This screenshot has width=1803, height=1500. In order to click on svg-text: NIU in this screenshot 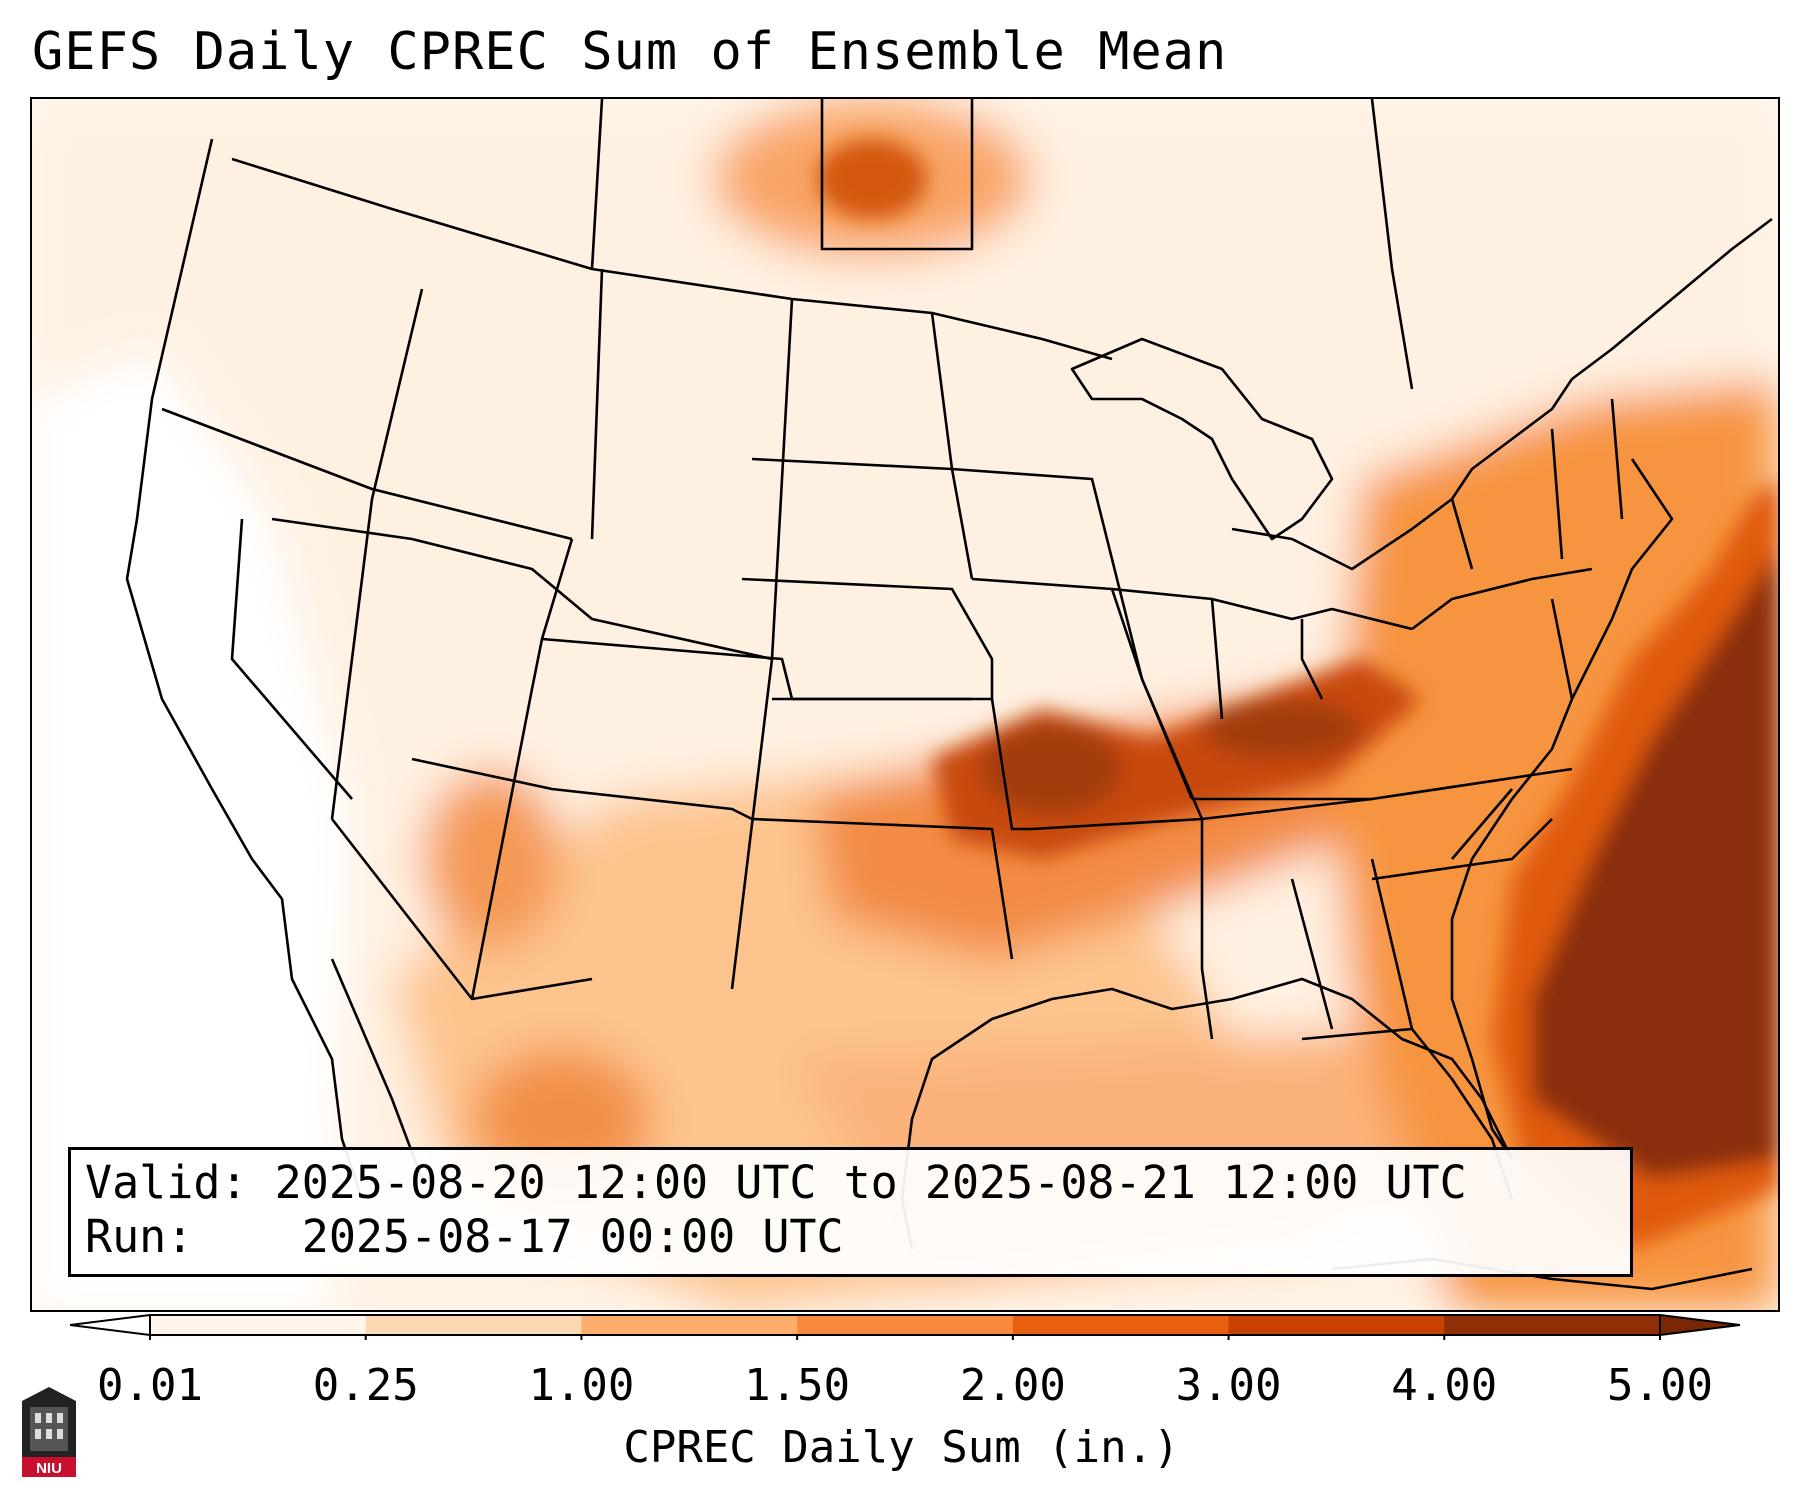, I will do `click(49, 1468)`.